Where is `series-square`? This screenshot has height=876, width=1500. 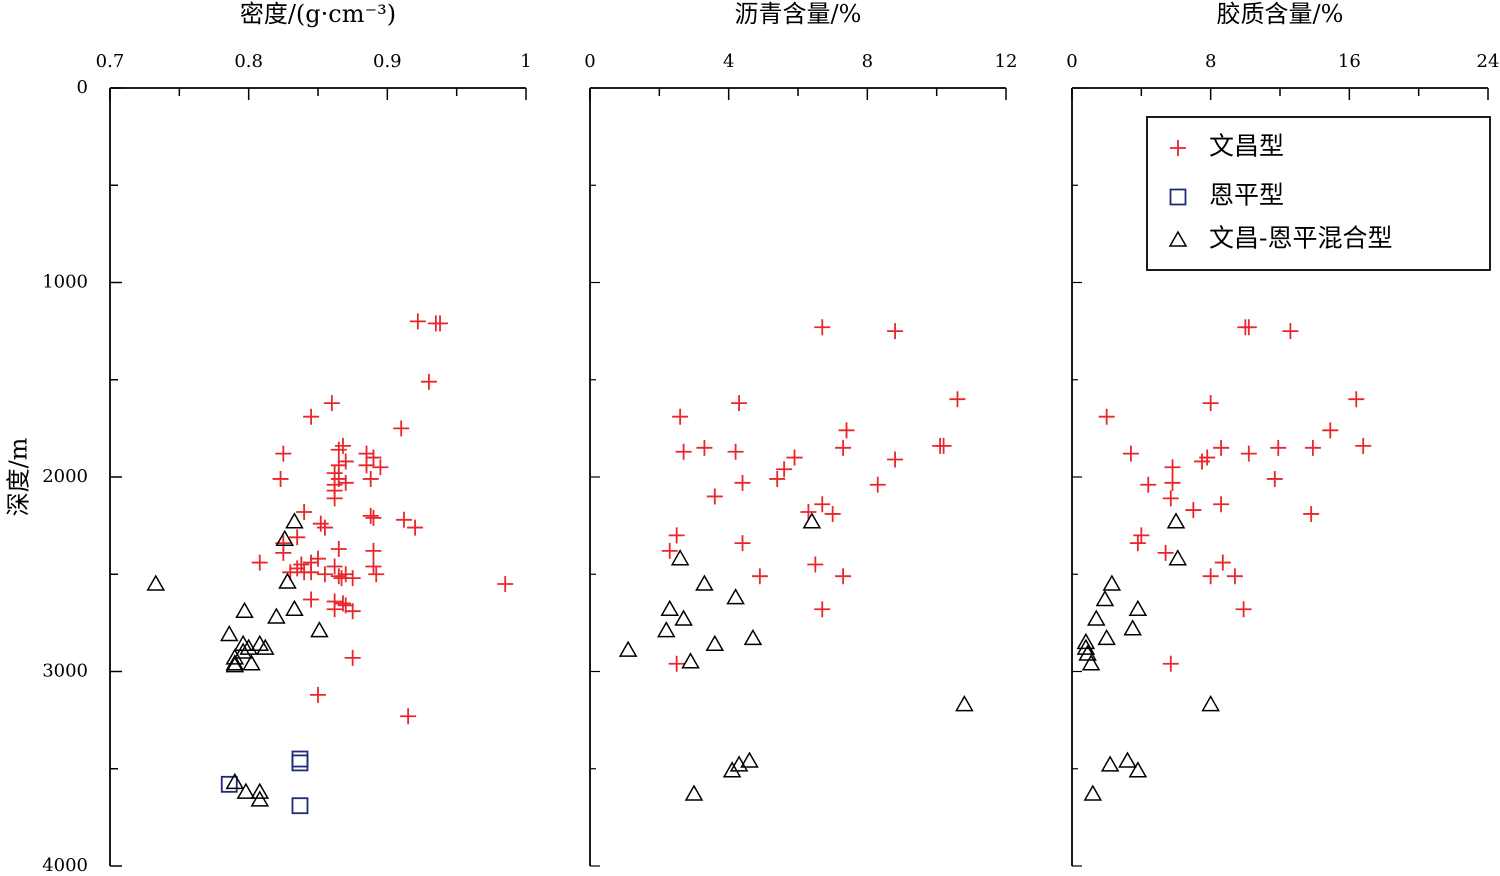 series-square is located at coordinates (264, 782).